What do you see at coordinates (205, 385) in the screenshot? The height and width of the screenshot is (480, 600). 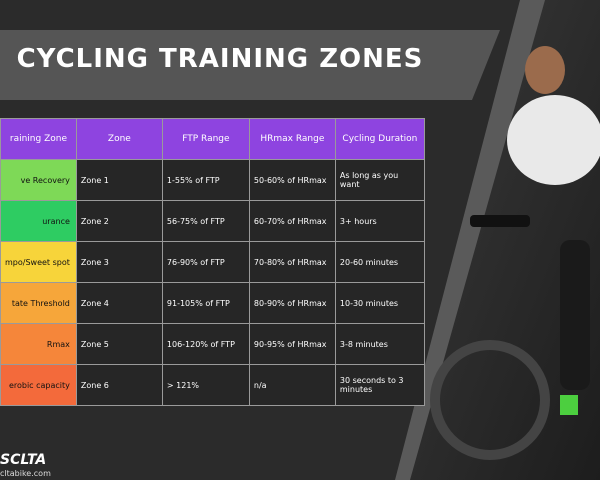 I see `table-cell: > 121%` at bounding box center [205, 385].